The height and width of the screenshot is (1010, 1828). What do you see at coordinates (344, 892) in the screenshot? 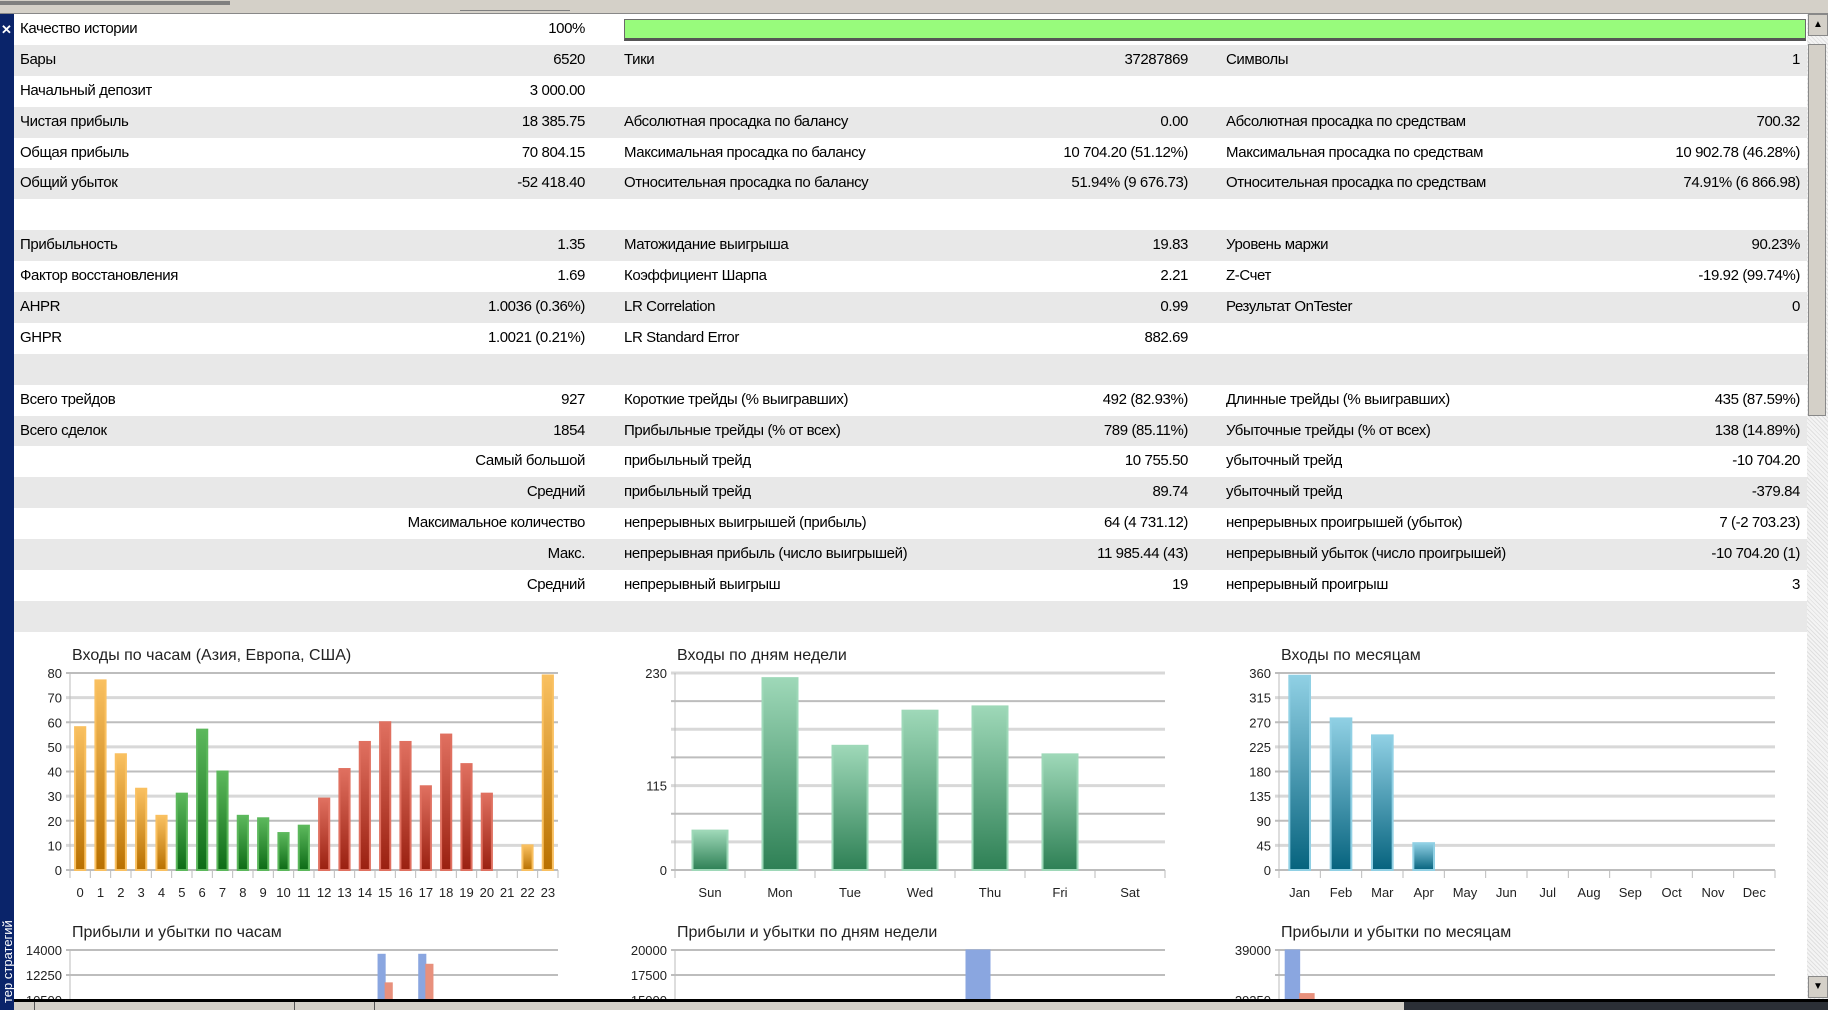
I see `x-tick-label: 13` at bounding box center [344, 892].